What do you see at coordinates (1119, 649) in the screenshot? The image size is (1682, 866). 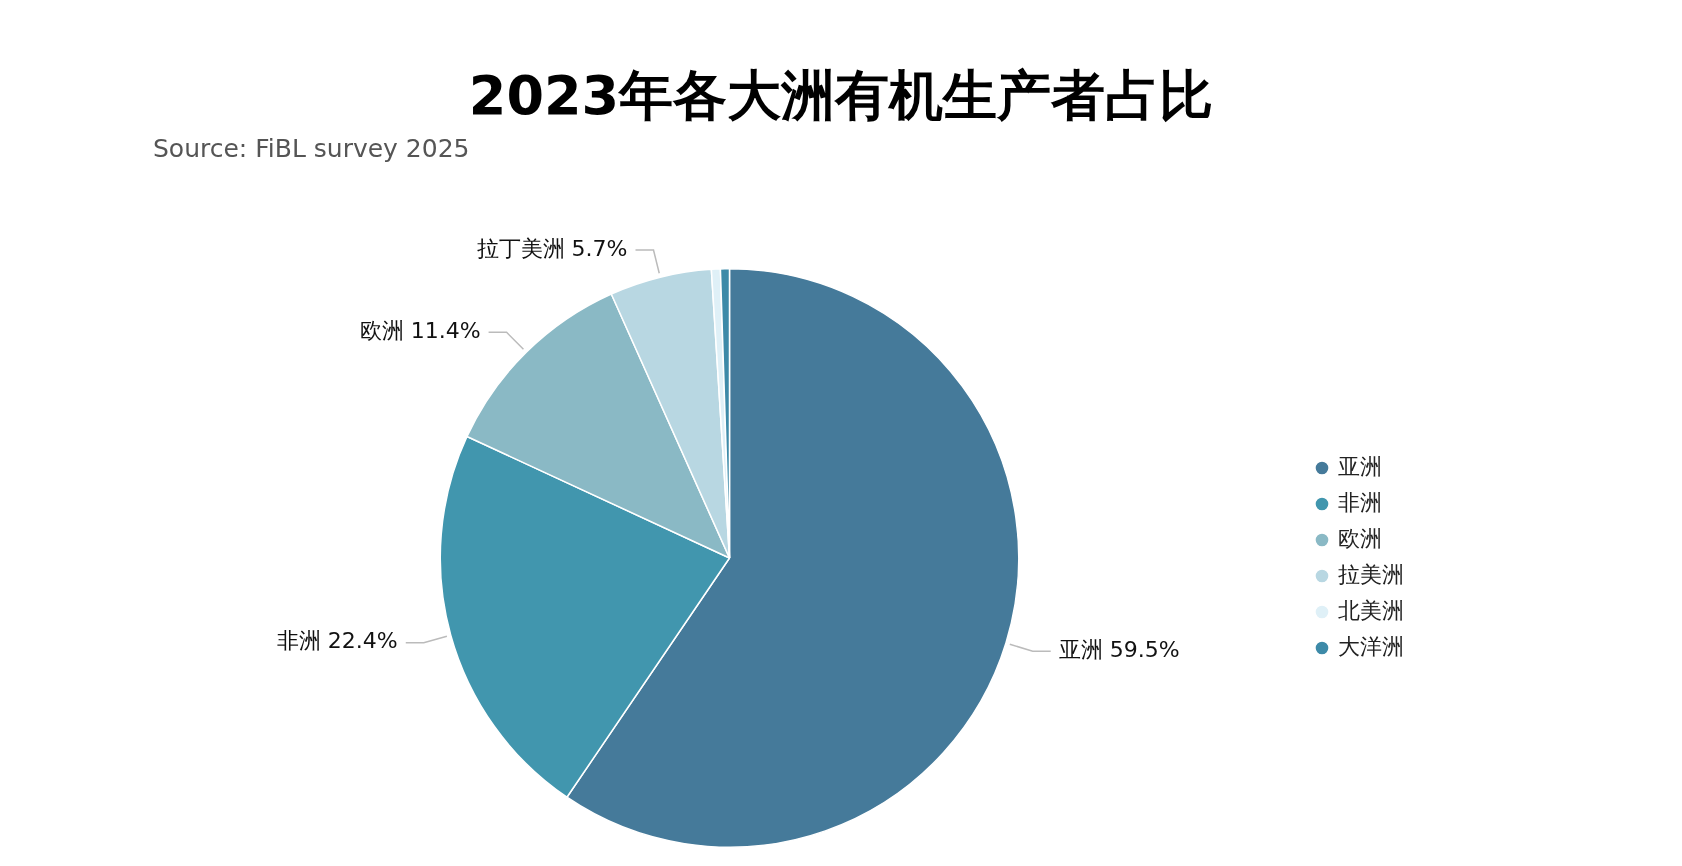 I see `data-label: 亚洲 59.5%` at bounding box center [1119, 649].